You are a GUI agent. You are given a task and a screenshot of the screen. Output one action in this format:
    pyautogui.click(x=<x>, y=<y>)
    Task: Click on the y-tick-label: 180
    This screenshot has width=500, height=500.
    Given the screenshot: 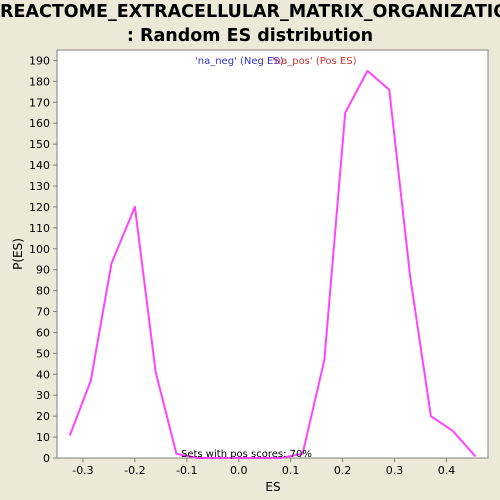 What is the action you would take?
    pyautogui.click(x=39, y=81)
    